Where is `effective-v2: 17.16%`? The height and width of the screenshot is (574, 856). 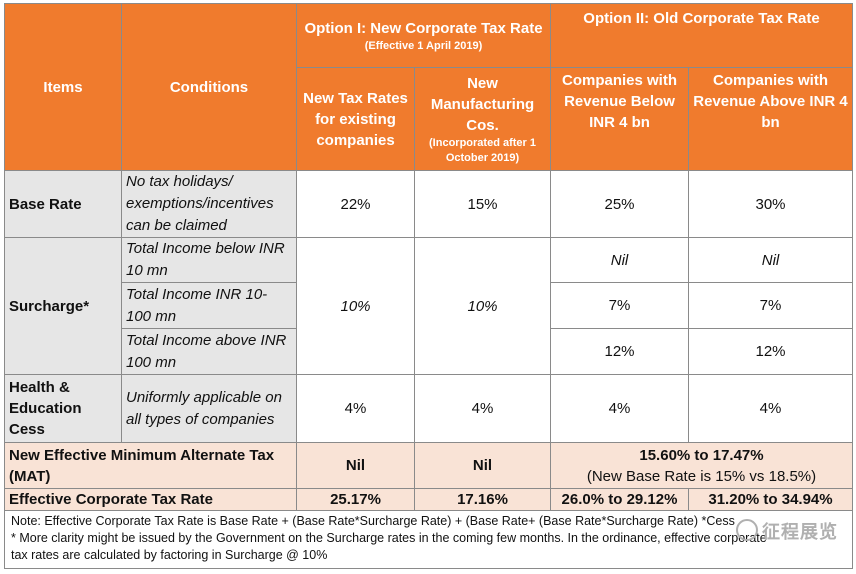
effective-v2: 17.16% is located at coordinates (482, 499).